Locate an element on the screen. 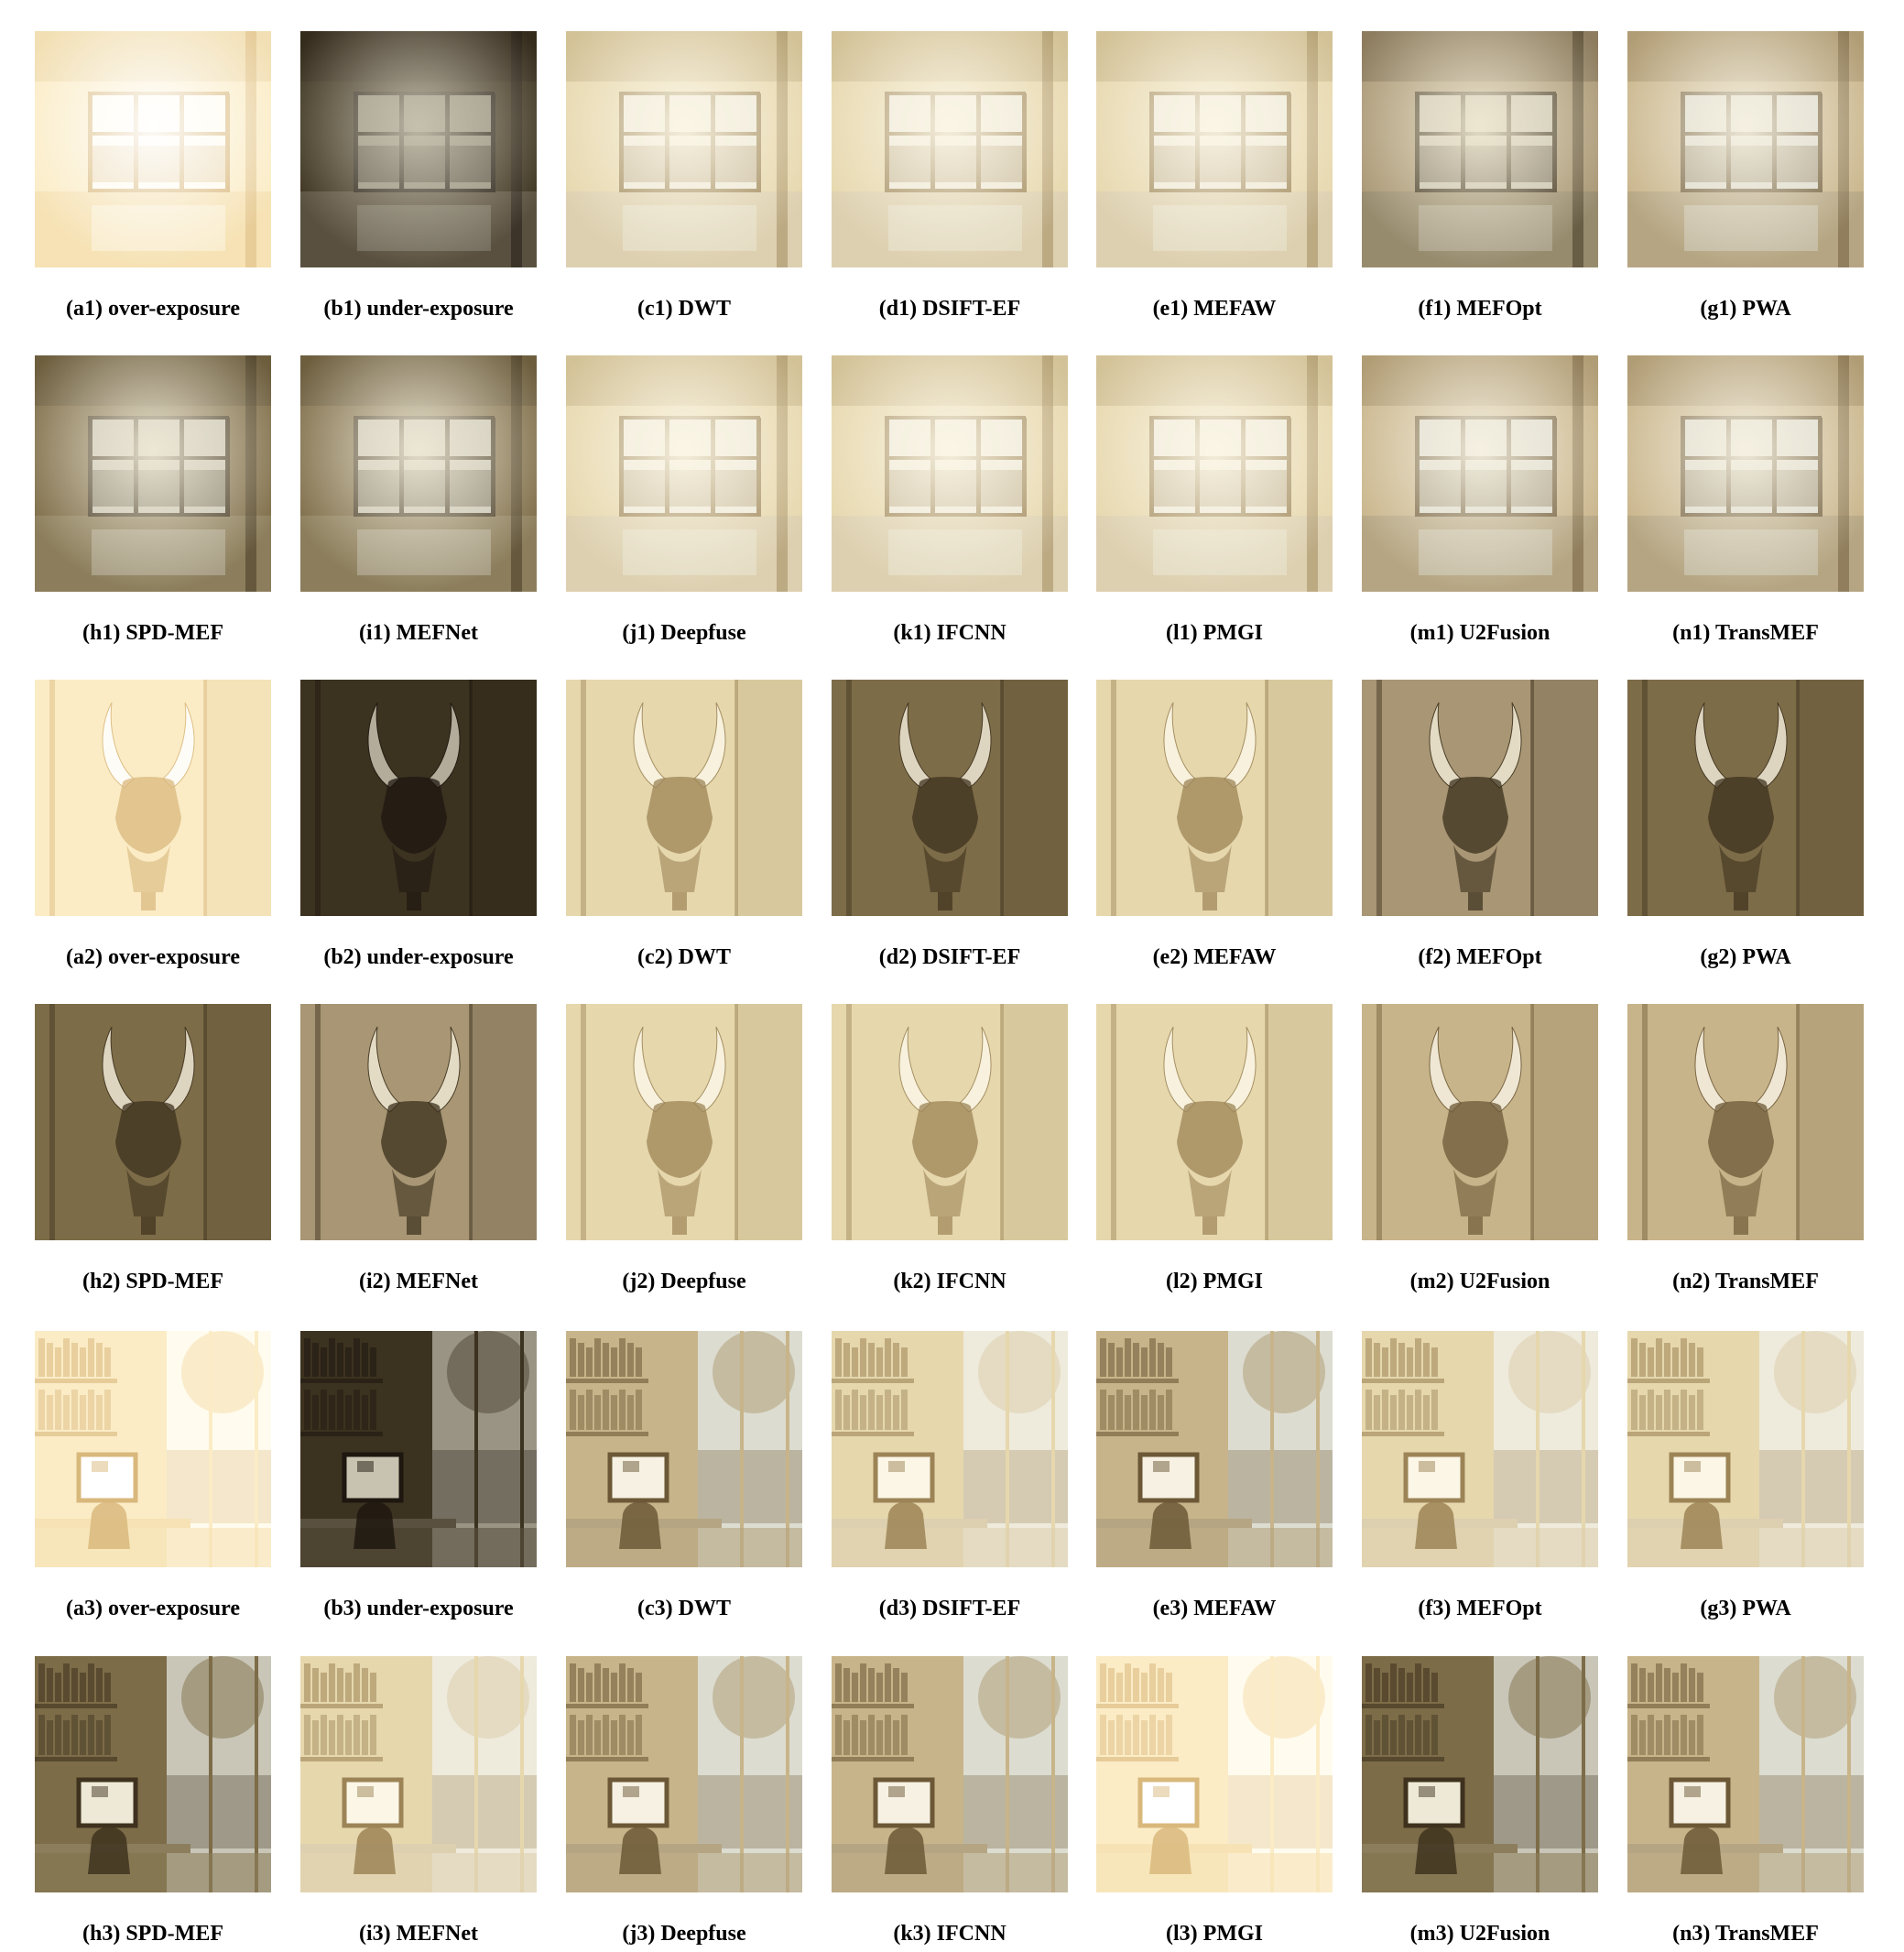  panel-caption: (f3) MEFOpt is located at coordinates (1480, 1608).